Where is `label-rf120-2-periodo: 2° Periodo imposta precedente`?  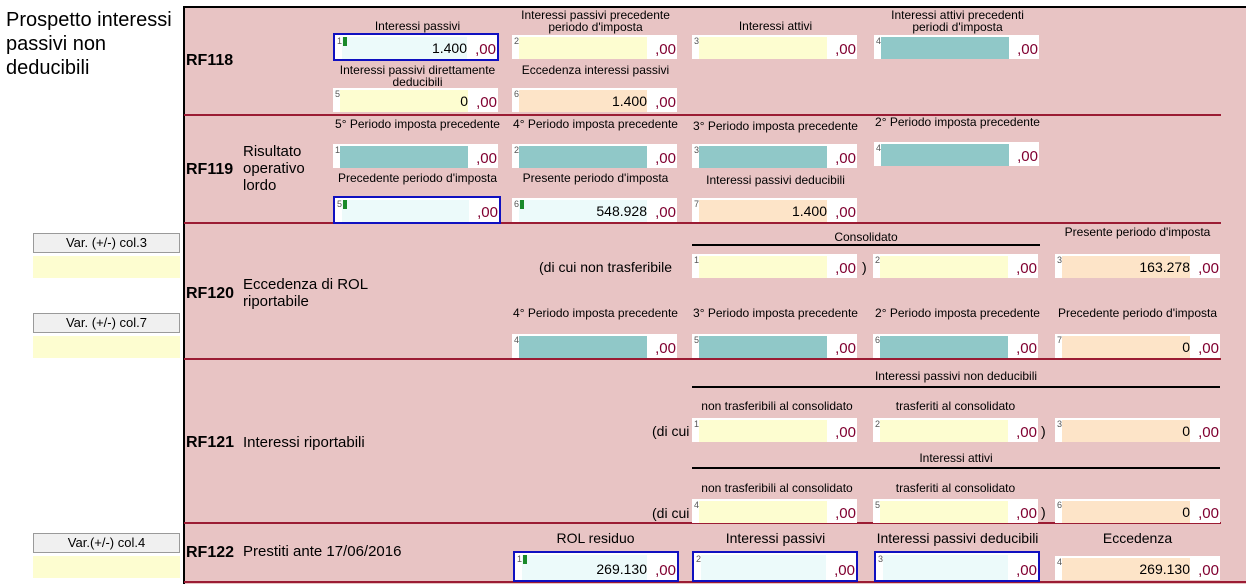
label-rf120-2-periodo: 2° Periodo imposta precedente is located at coordinates (957, 313).